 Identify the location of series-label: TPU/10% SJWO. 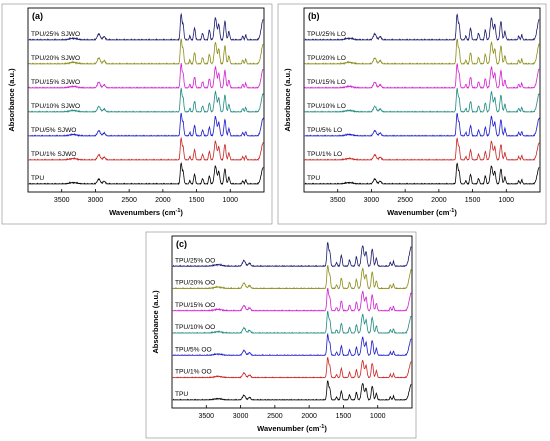
(55, 106).